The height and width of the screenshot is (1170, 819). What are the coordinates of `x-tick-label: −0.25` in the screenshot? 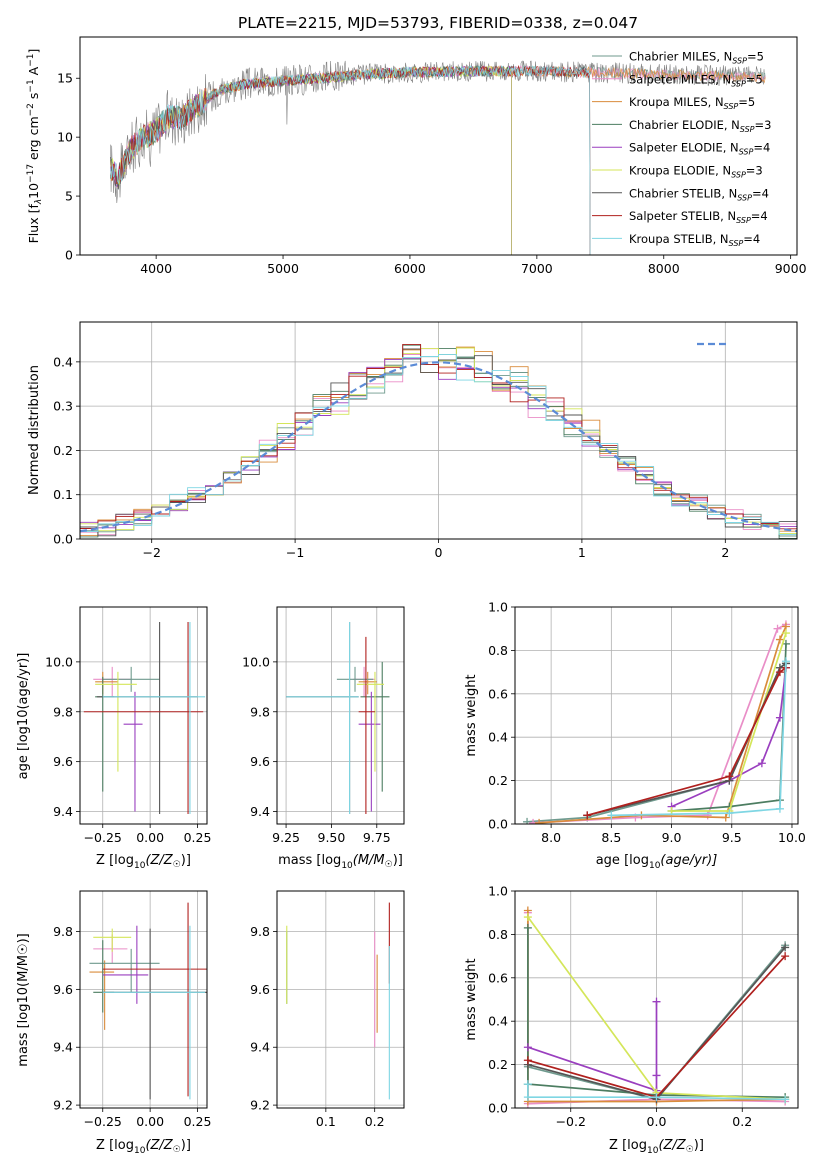 It's located at (103, 1121).